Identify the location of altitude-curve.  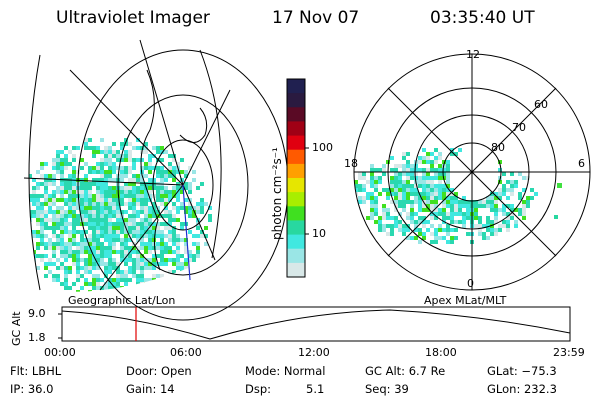
(316, 324).